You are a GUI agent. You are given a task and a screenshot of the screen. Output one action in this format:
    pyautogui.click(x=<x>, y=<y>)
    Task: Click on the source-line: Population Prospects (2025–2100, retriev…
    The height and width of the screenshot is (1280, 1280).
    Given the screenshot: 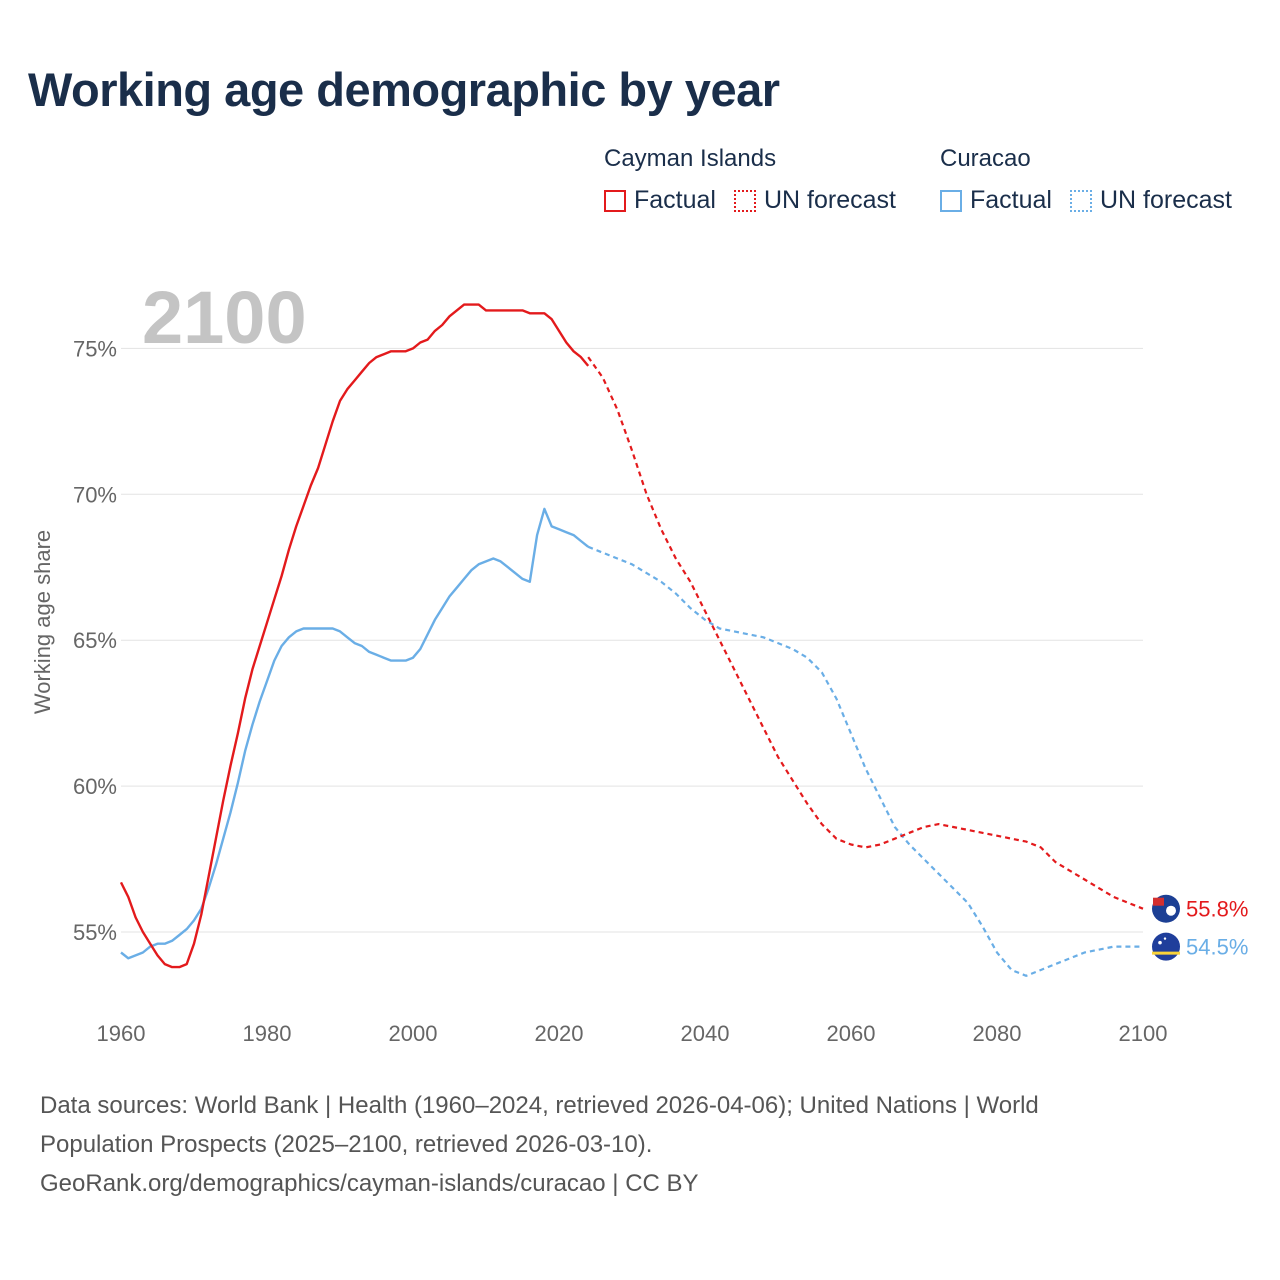 What is the action you would take?
    pyautogui.click(x=346, y=1144)
    